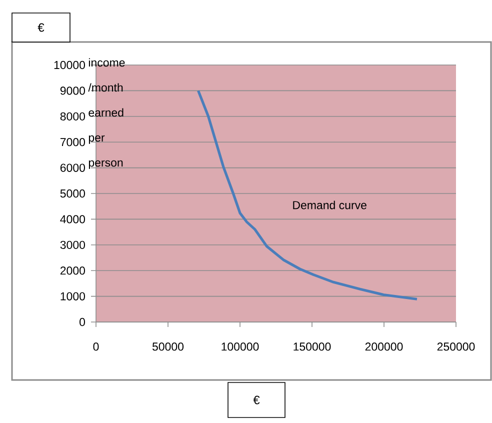  What do you see at coordinates (73, 244) in the screenshot?
I see `y-tick-label: 3000` at bounding box center [73, 244].